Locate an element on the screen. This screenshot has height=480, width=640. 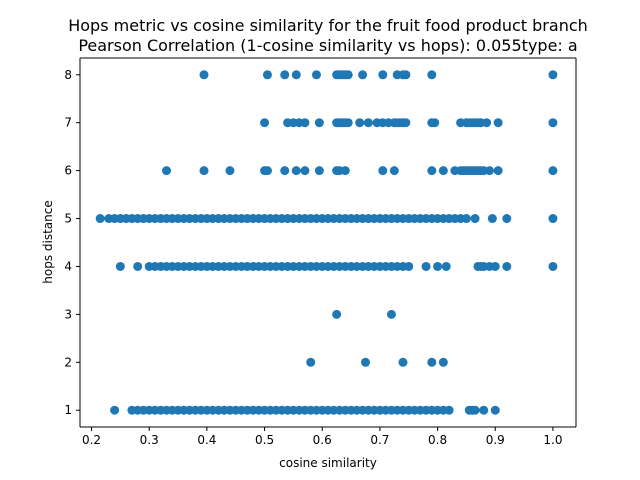
y-axis-label: hops distance is located at coordinates (48, 241).